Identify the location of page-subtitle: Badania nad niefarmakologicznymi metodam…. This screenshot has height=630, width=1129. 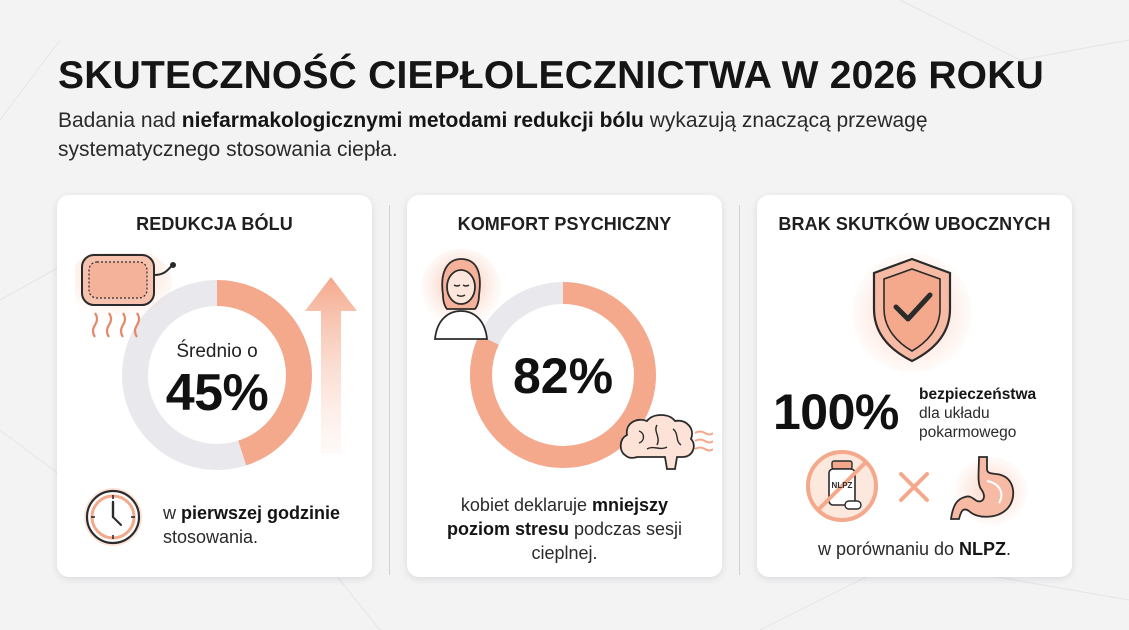
(558, 135).